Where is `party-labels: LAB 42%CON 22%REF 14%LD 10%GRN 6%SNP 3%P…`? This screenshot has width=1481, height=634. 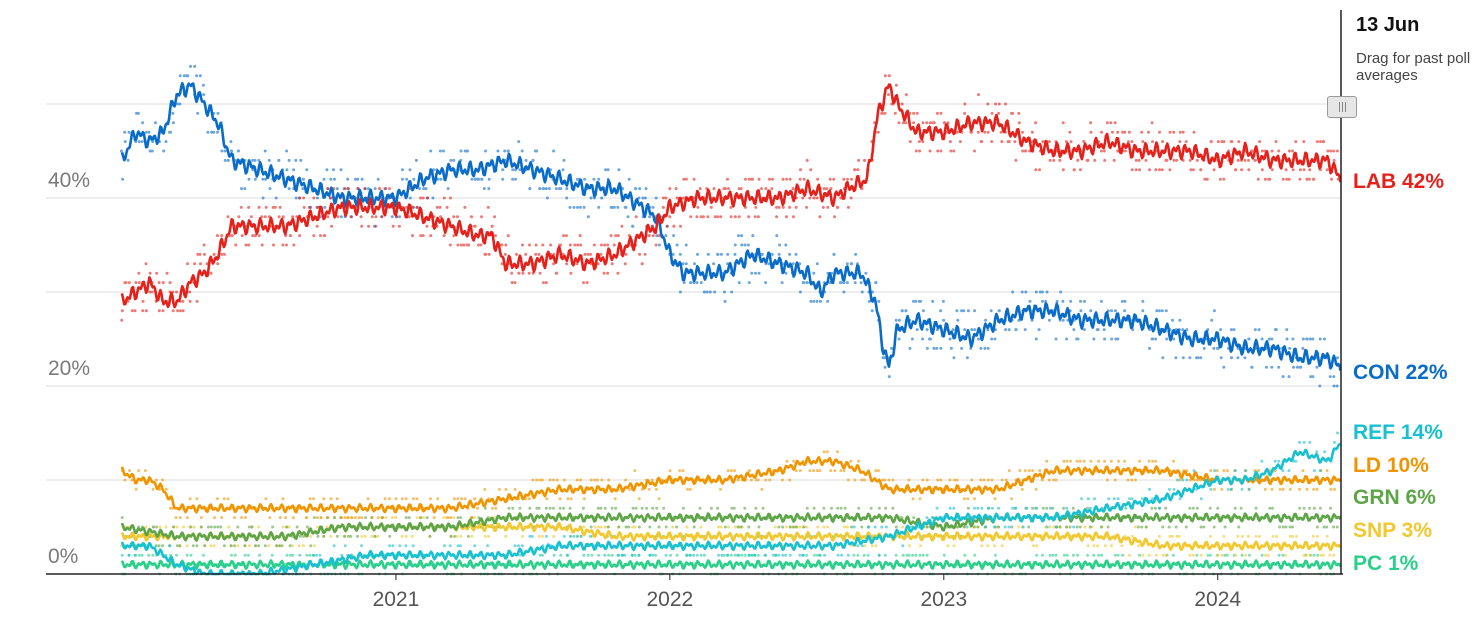
party-labels: LAB 42%CON 22%REF 14%LD 10%GRN 6%SNP 3%P… is located at coordinates (1400, 372).